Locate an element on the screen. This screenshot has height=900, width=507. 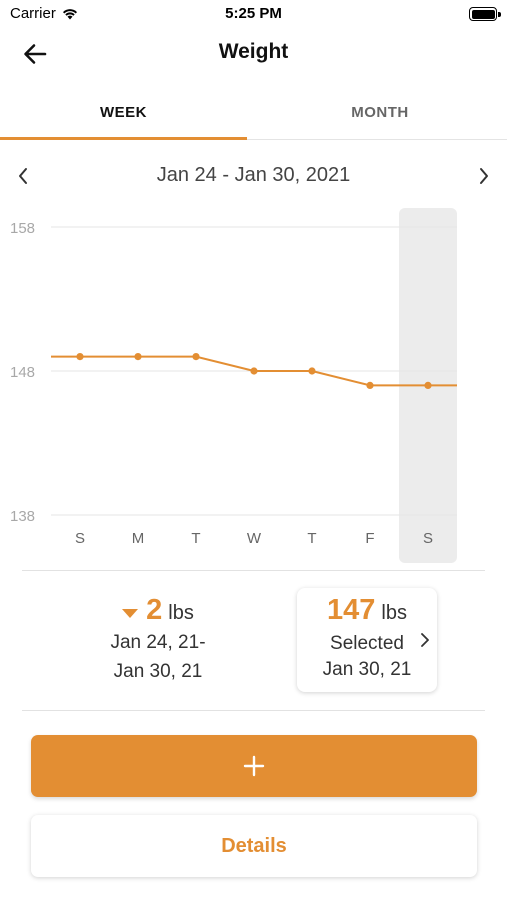
selected-weight-card: 147 lbs Selected Jan 30, 21 is located at coordinates (367, 640).